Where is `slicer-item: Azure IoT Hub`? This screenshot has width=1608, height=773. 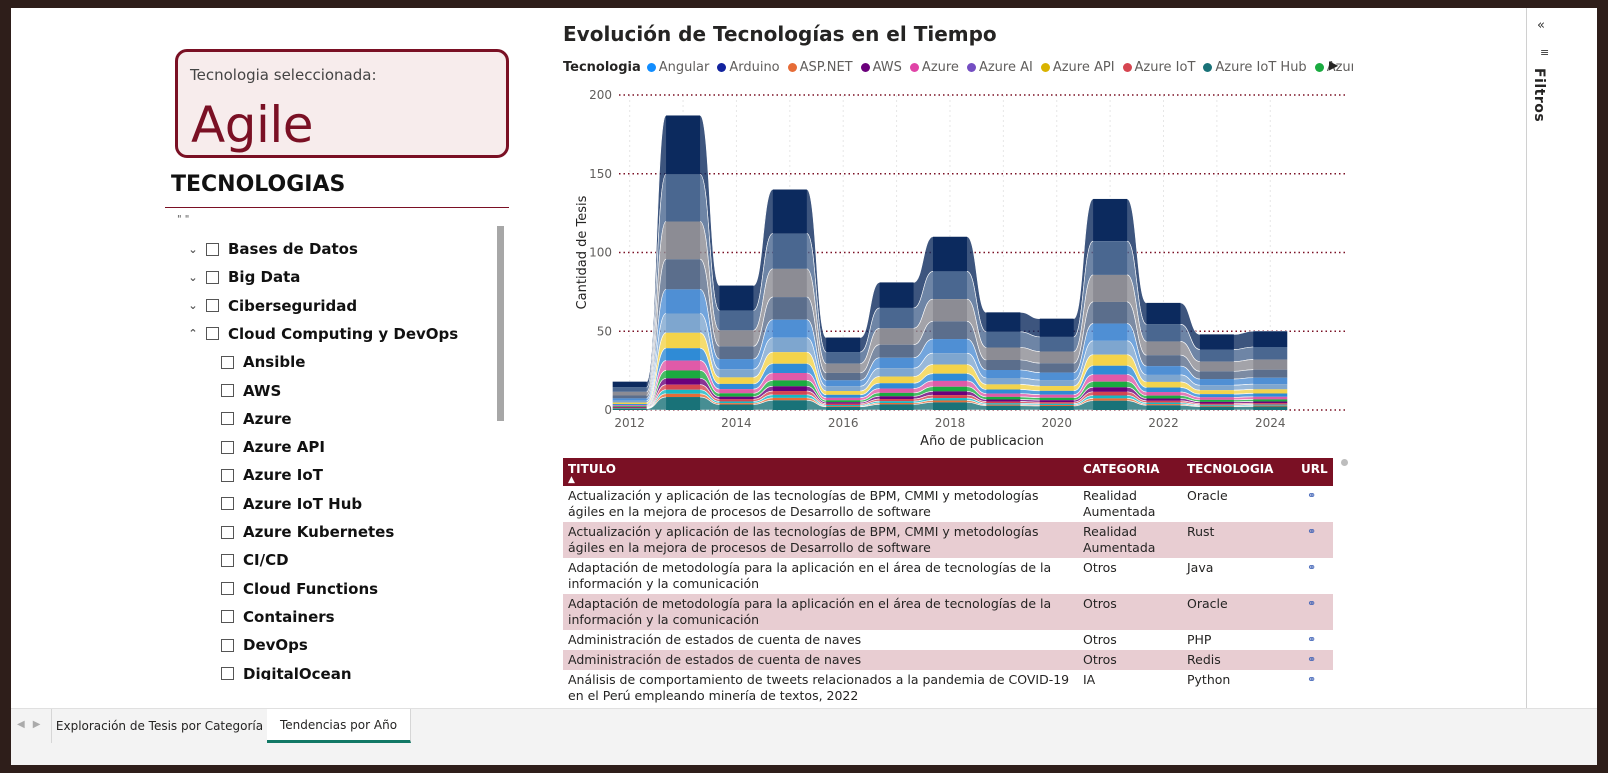
slicer-item: Azure IoT Hub is located at coordinates (291, 504).